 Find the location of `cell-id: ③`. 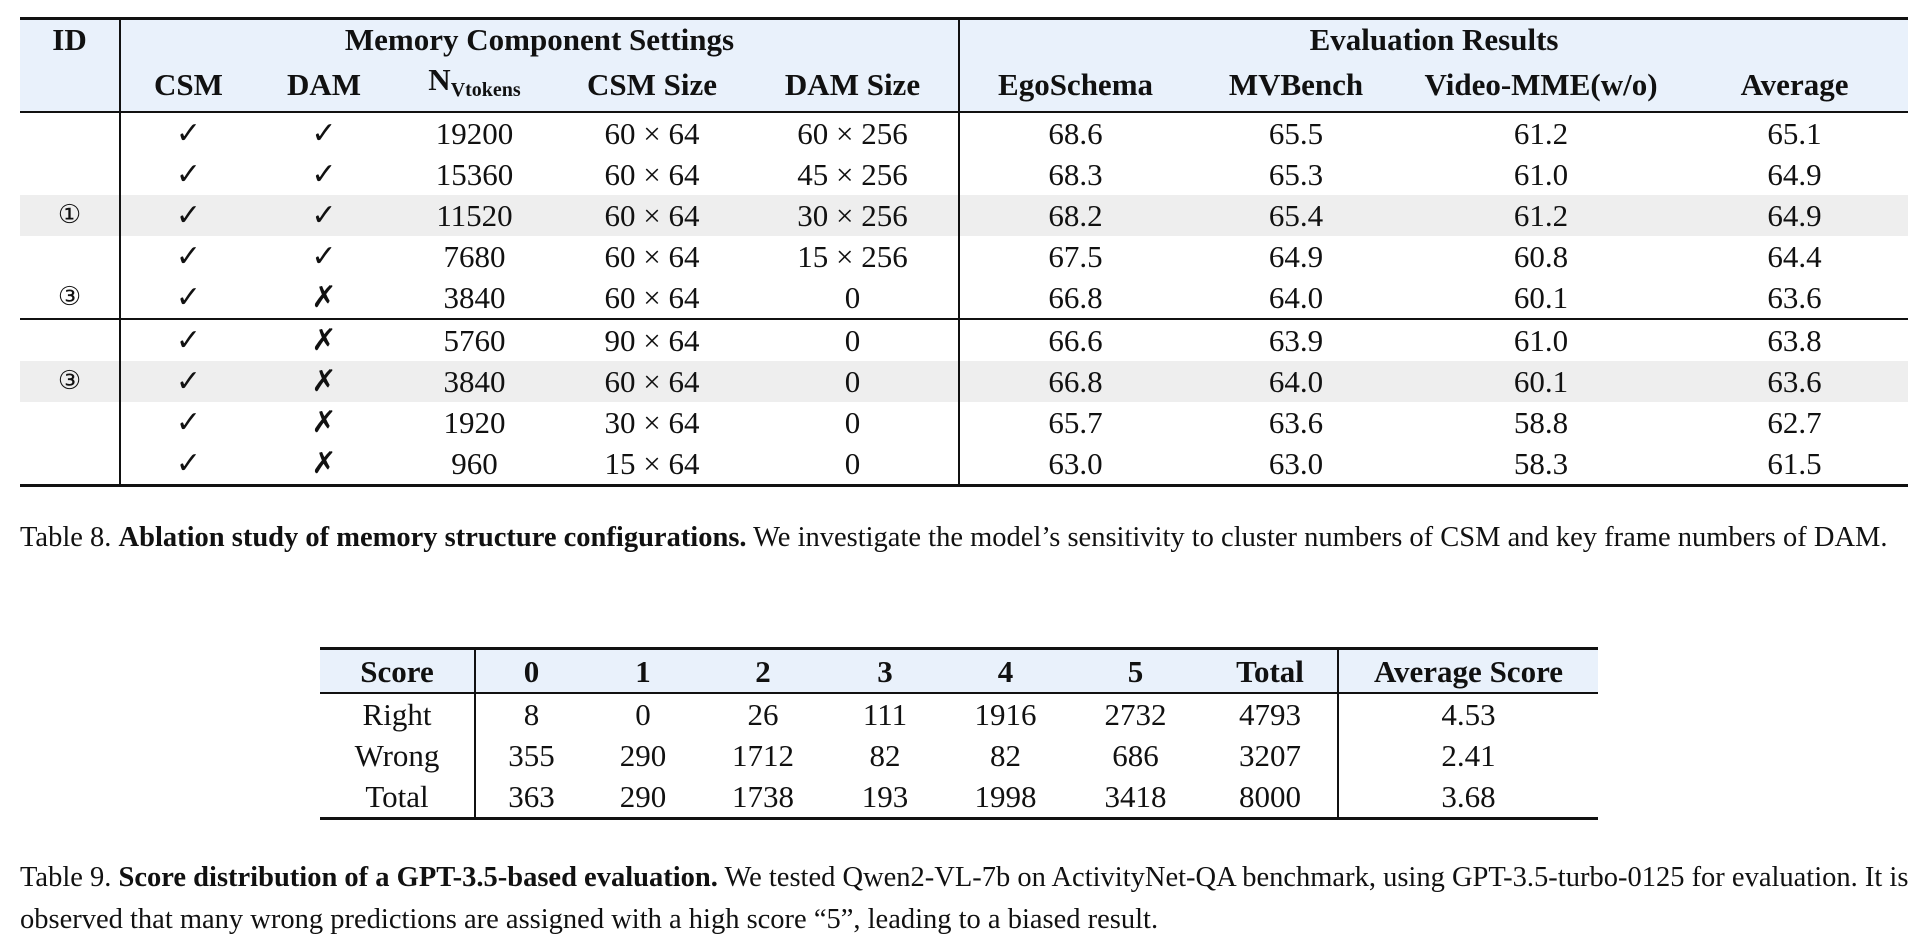

cell-id: ③ is located at coordinates (70, 298).